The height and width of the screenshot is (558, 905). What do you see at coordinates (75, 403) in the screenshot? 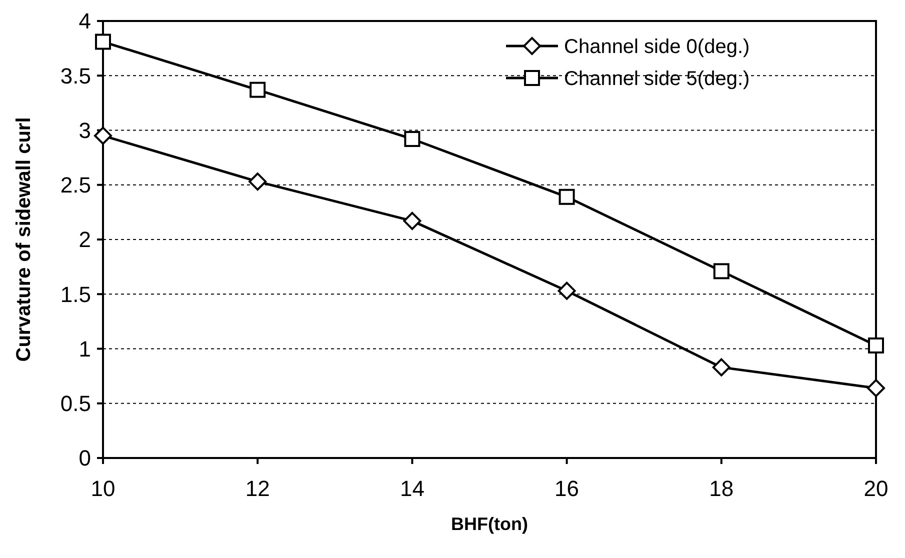
I see `y-tick-label: 0.5` at bounding box center [75, 403].